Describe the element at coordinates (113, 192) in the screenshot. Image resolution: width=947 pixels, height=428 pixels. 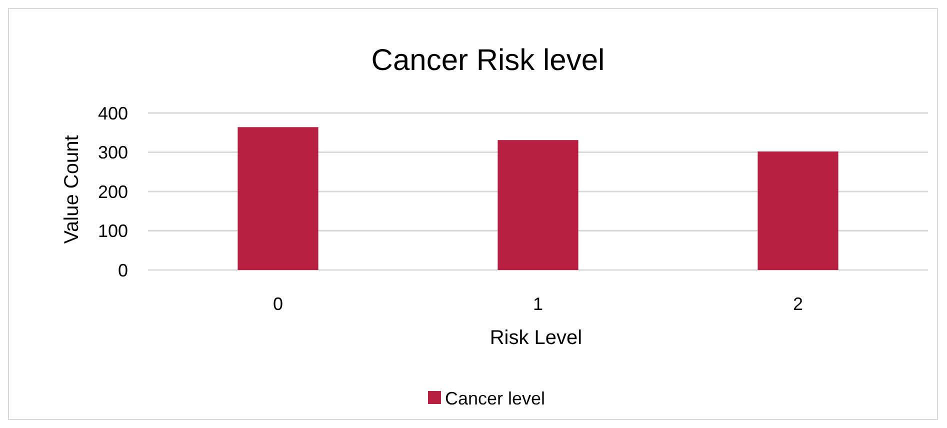
I see `y-tick-label: 200` at that location.